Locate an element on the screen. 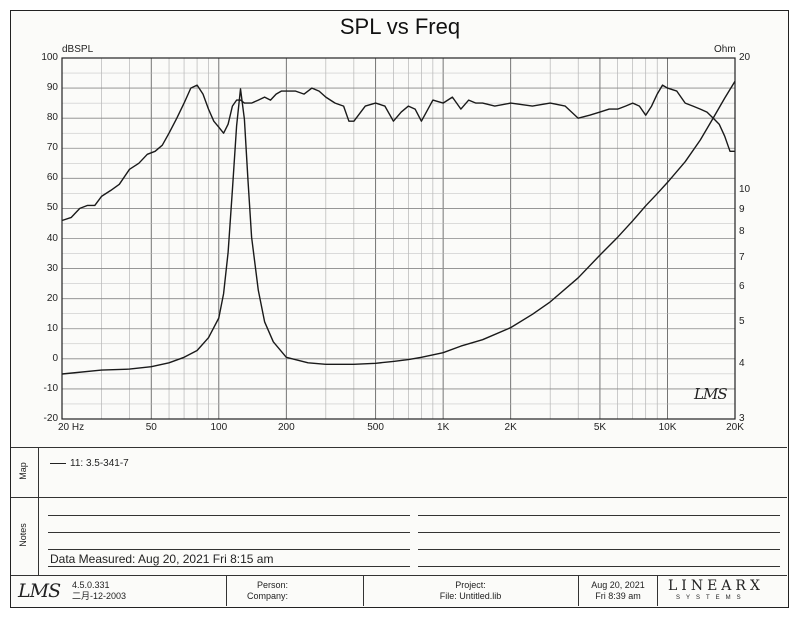  y-right-unit: Ohm is located at coordinates (725, 49).